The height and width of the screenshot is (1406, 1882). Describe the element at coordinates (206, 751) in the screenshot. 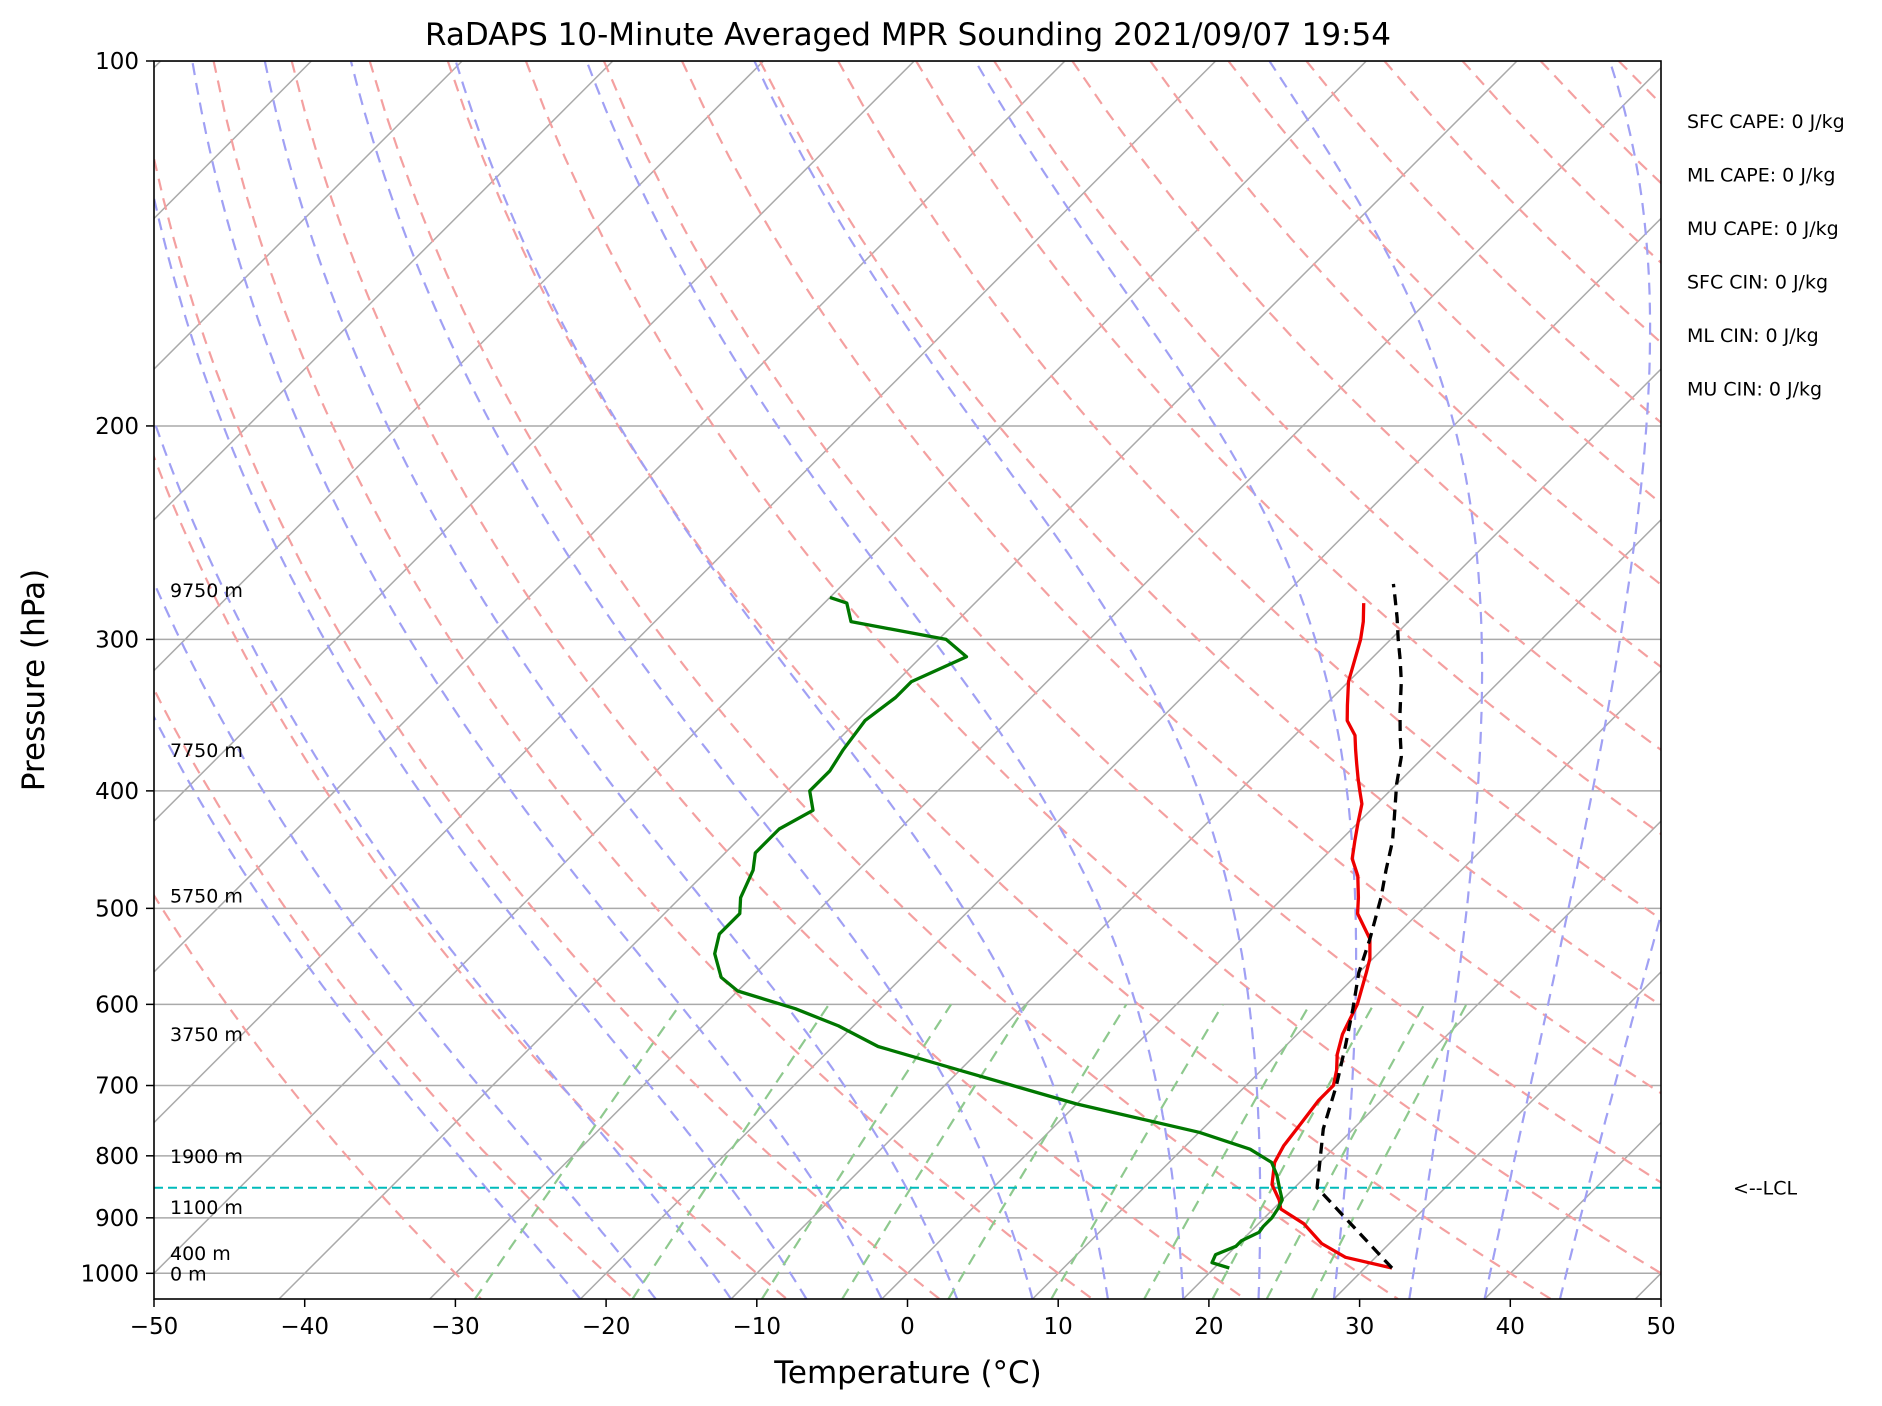

I see `height-label: 7750 m` at that location.